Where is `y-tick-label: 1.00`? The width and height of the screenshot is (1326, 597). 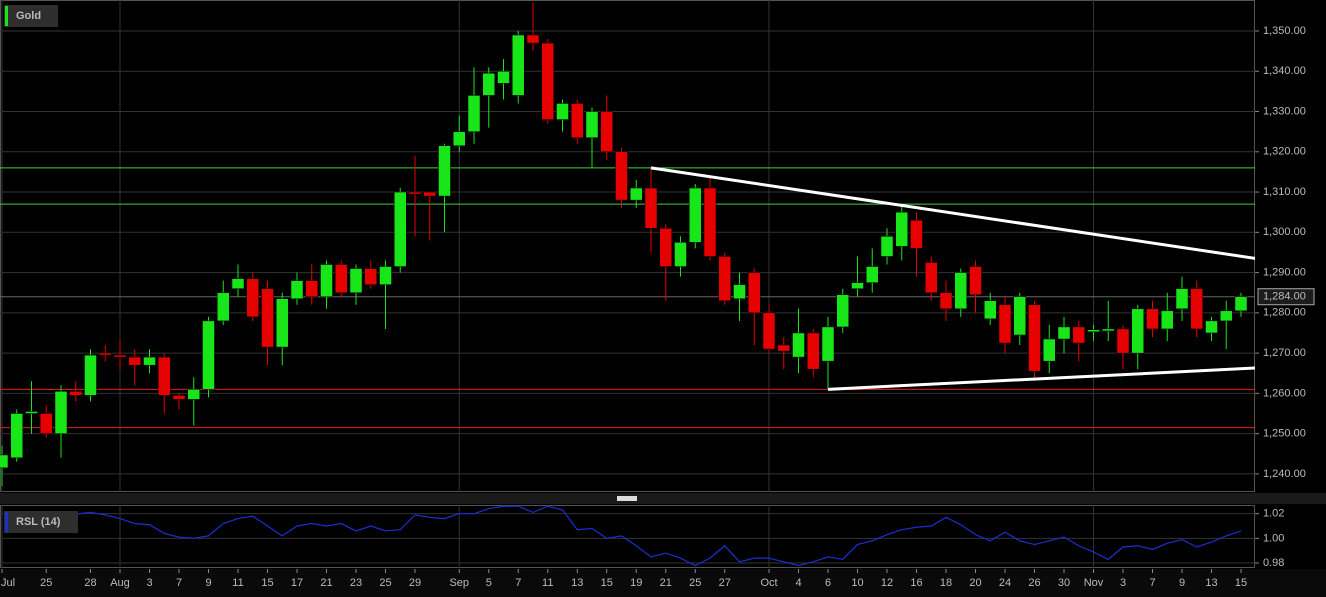 y-tick-label: 1.00 is located at coordinates (1273, 538).